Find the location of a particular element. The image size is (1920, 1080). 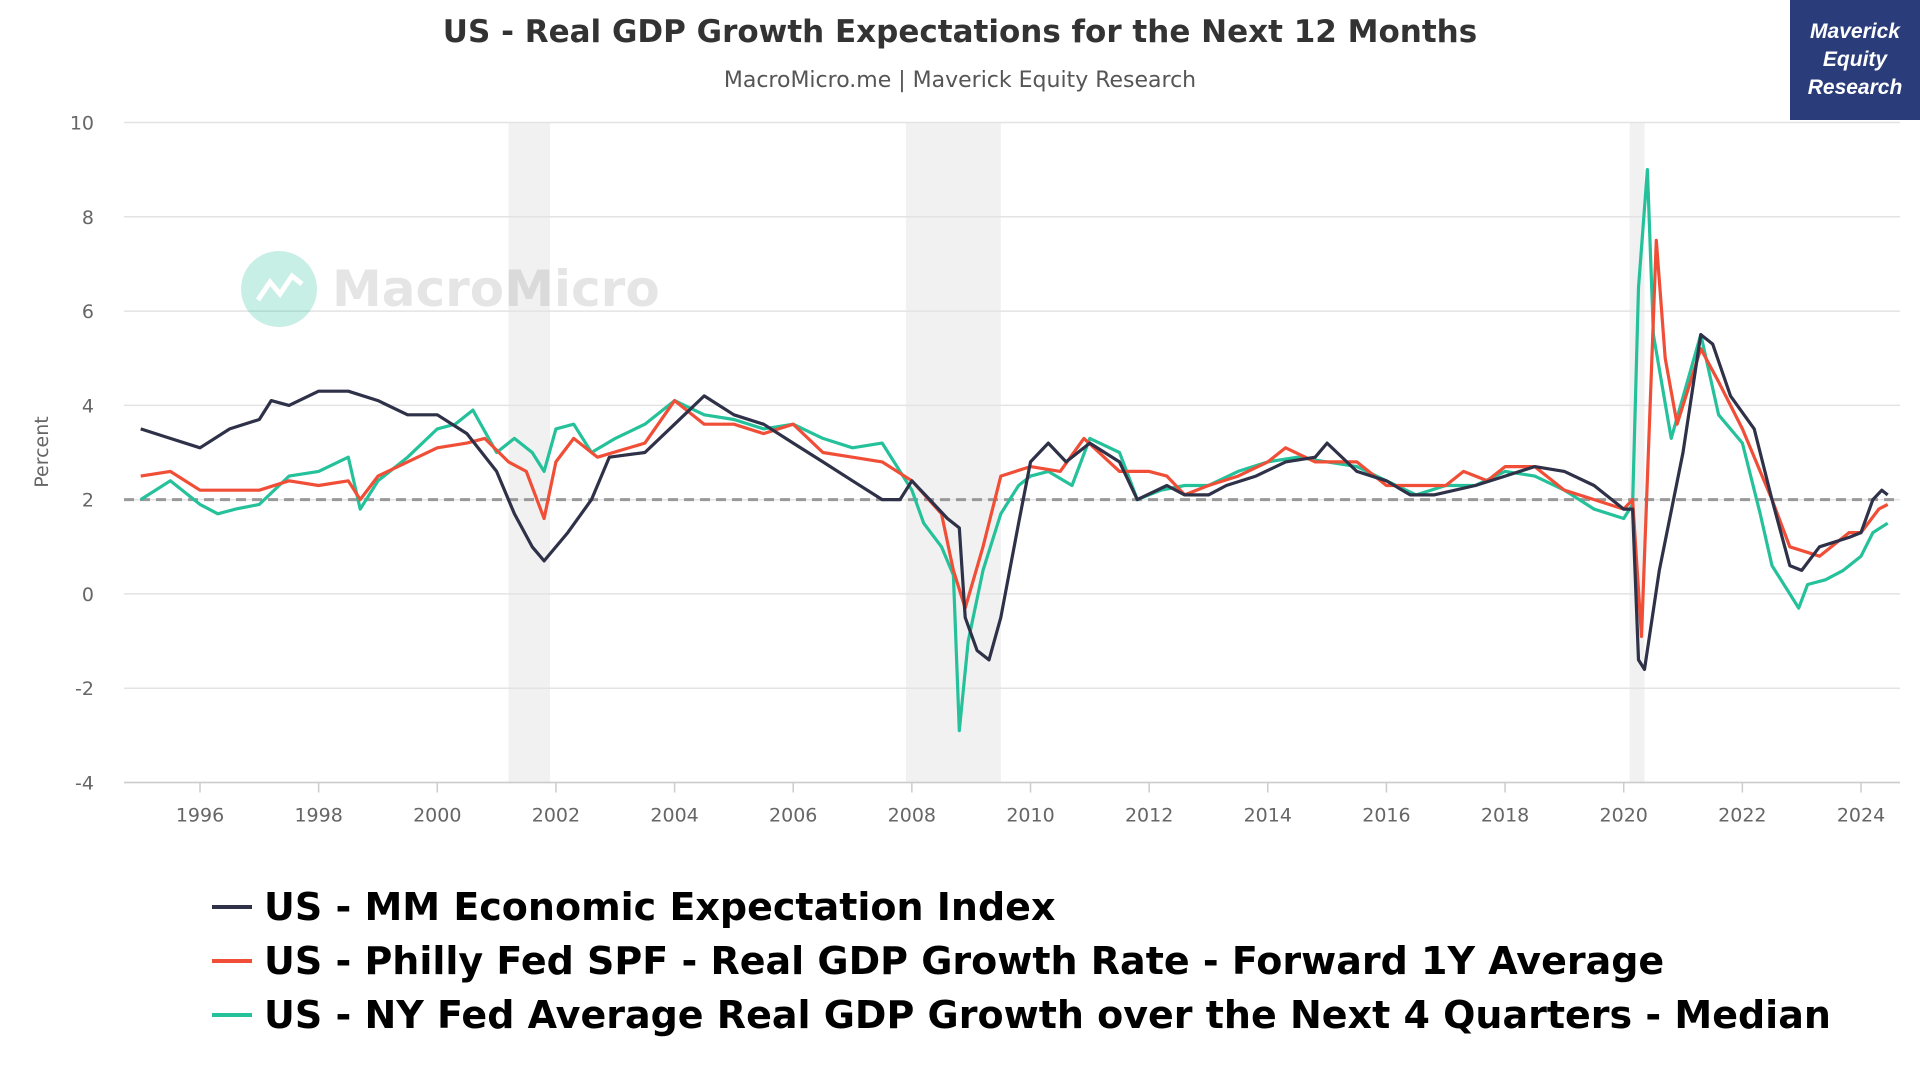

legend-item-mm-index: US - MM Economic Expectation Index is located at coordinates (633, 907).